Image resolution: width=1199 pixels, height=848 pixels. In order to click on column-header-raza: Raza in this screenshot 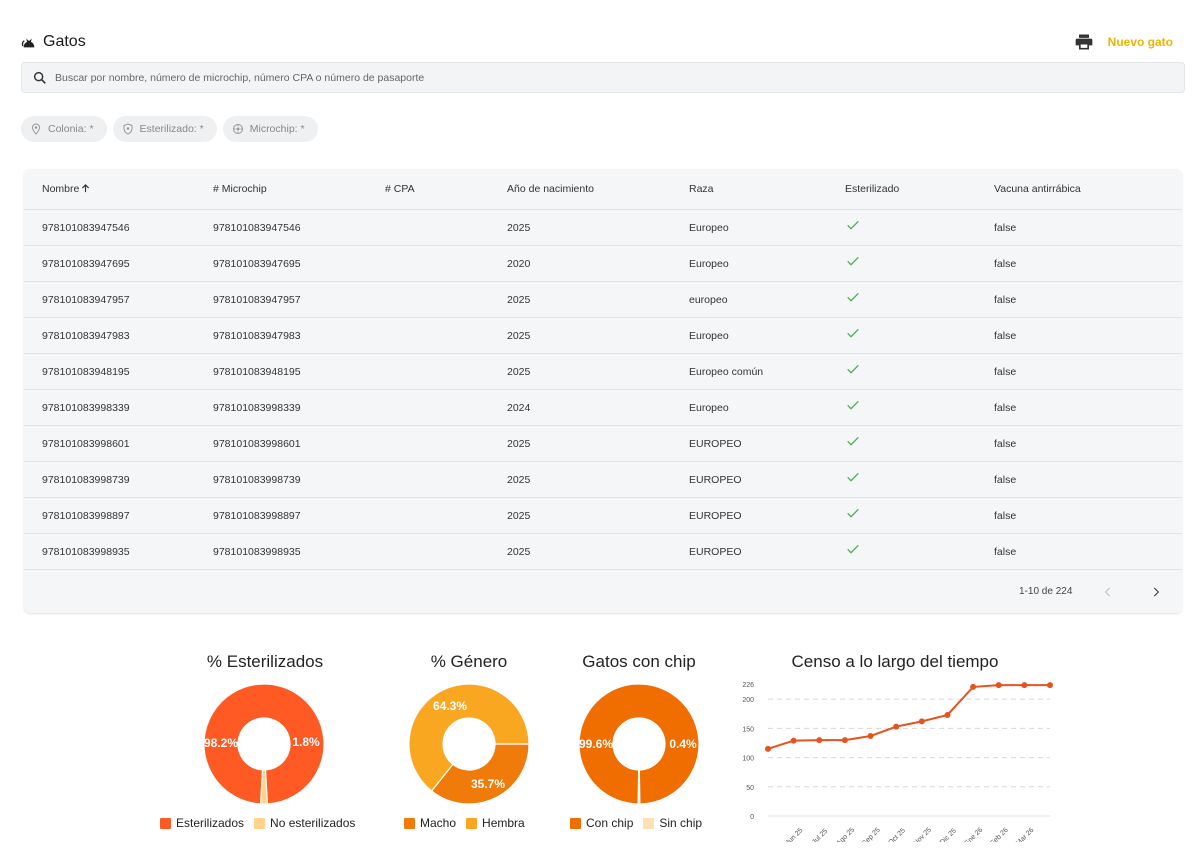, I will do `click(701, 189)`.